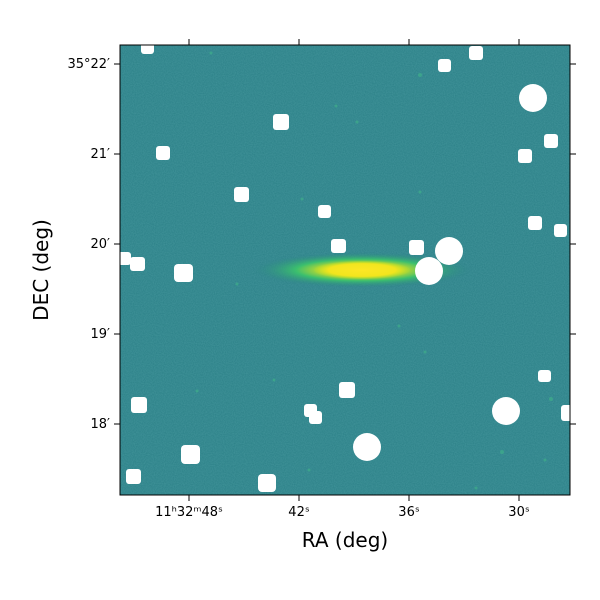  Describe the element at coordinates (342, 512) in the screenshot. I see `x-tick-labels: 11ʰ32ᵐ48ˢ 42ˢ 36ˢ 30ˢ` at that location.